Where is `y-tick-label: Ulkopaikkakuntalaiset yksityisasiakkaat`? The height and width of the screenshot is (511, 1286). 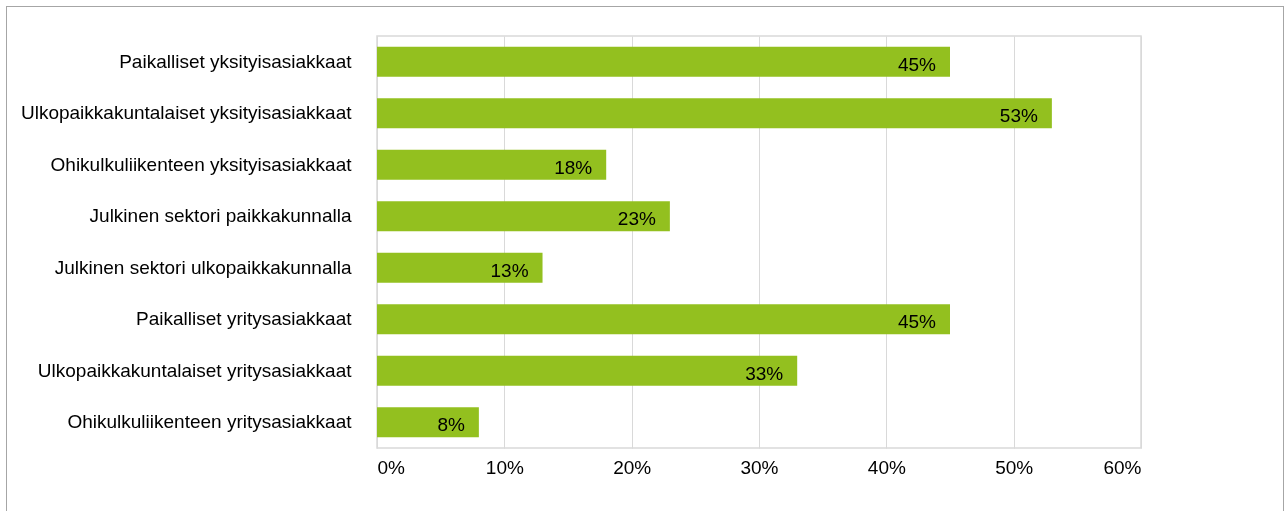 y-tick-label: Ulkopaikkakuntalaiset yksityisasiakkaat is located at coordinates (186, 113).